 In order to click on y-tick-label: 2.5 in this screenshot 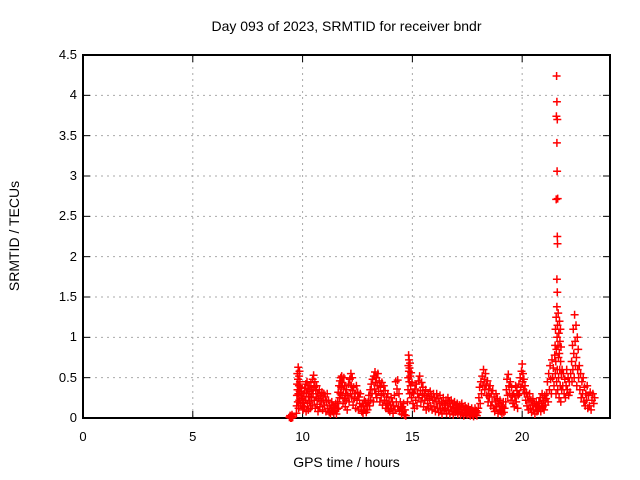, I will do `click(67, 216)`.